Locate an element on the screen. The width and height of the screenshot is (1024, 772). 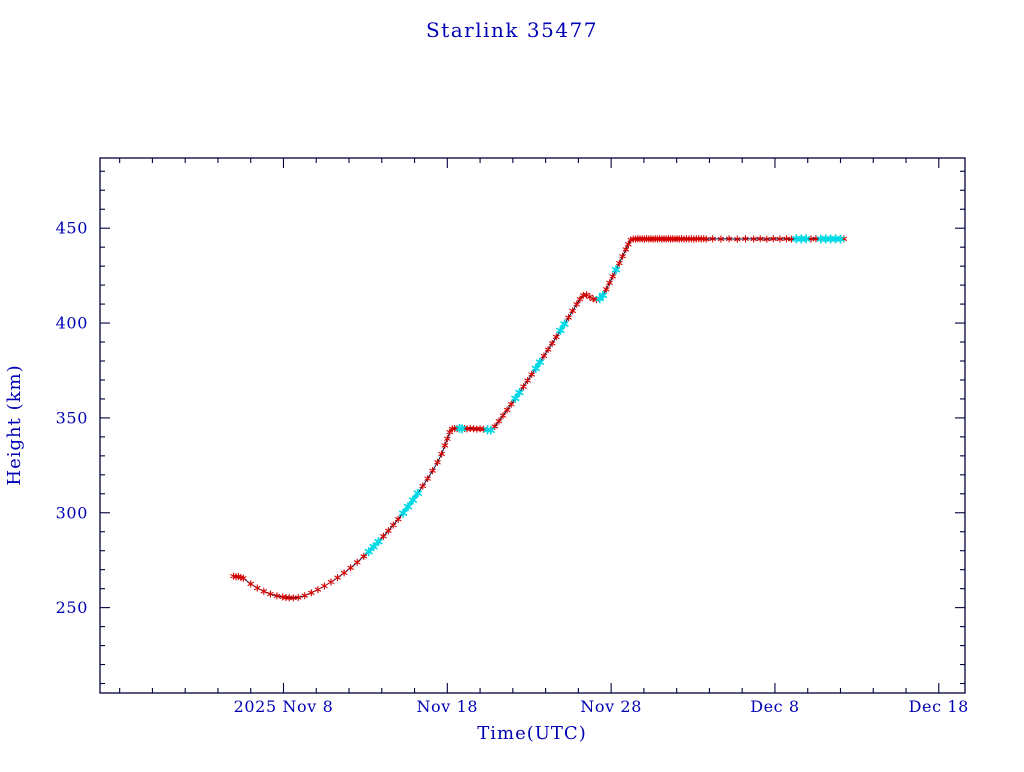
y-axis-label: Height (km) is located at coordinates (14, 424).